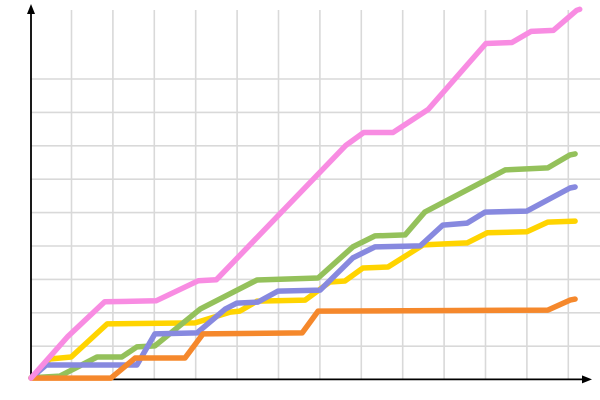  Describe the element at coordinates (587, 379) in the screenshot. I see `x-axis-arrowhead-icon` at that location.